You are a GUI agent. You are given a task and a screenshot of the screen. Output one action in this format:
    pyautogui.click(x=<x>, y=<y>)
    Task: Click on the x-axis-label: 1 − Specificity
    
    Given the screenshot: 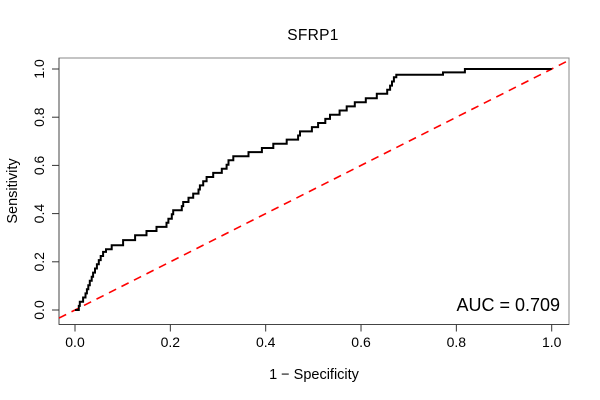 What is the action you would take?
    pyautogui.click(x=314, y=375)
    